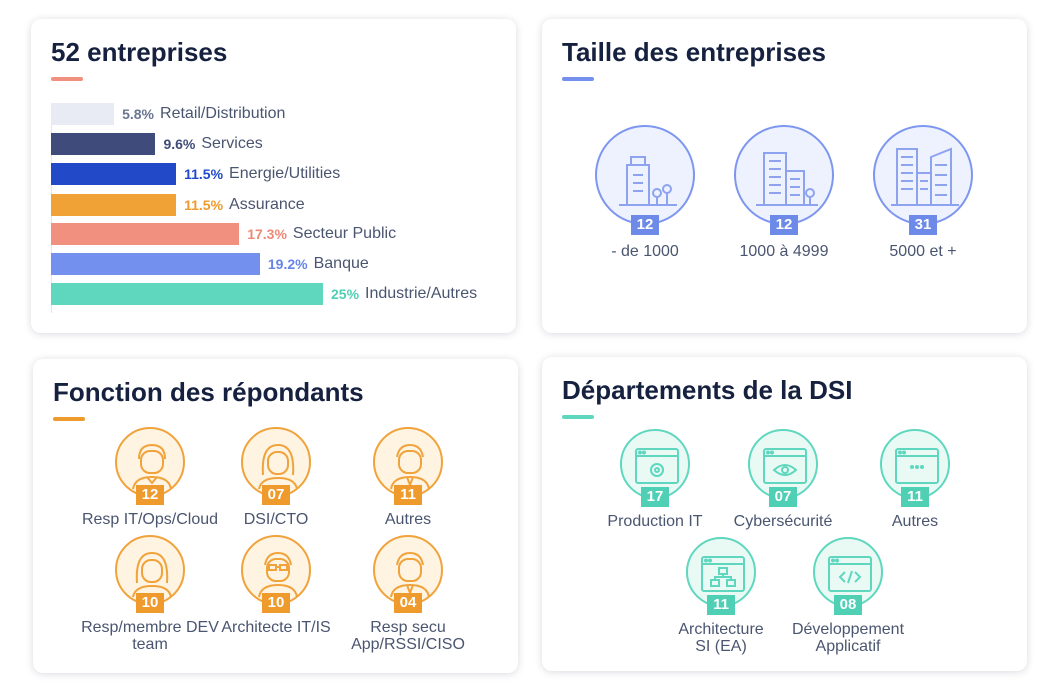  What do you see at coordinates (281, 144) in the screenshot?
I see `bar-row: 9.6% Services` at bounding box center [281, 144].